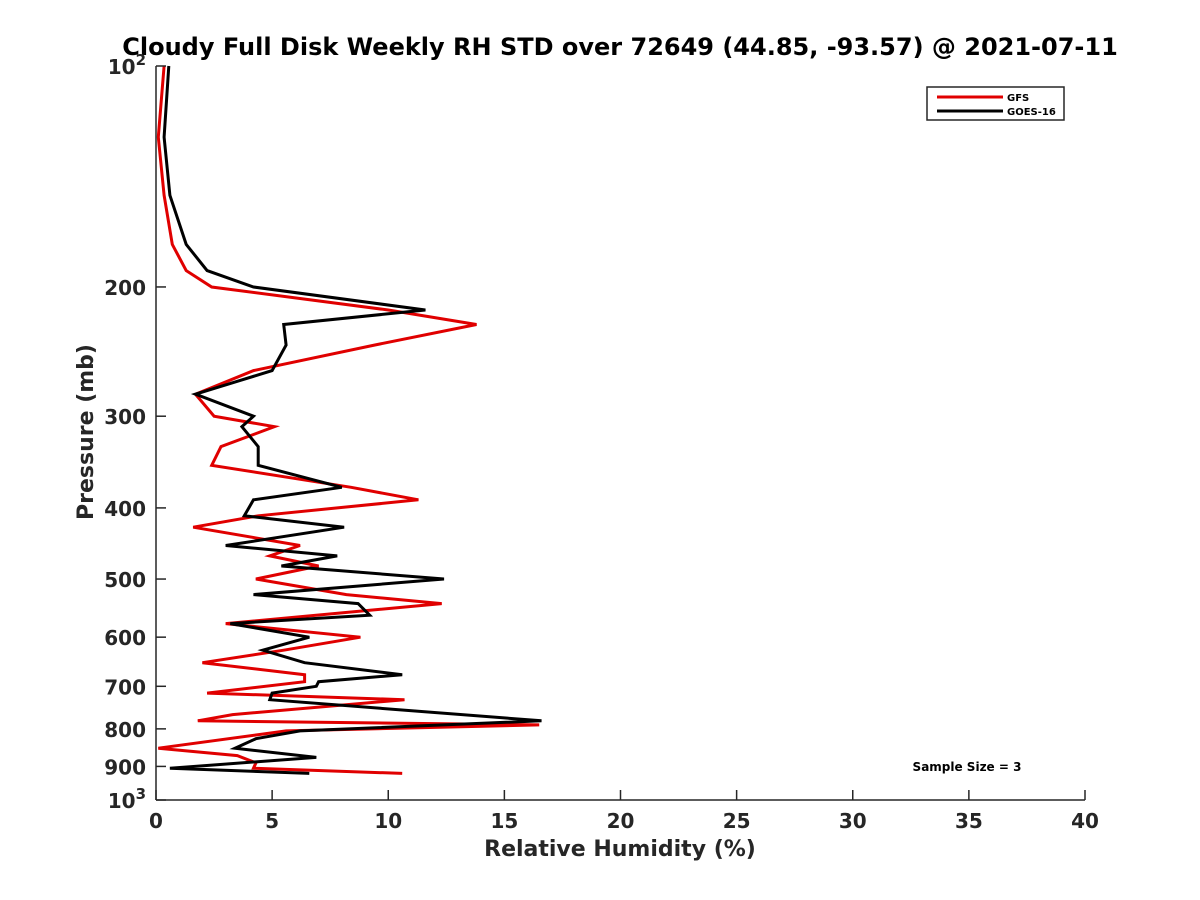  I want to click on legend: GFS GOES-16, so click(995, 103).